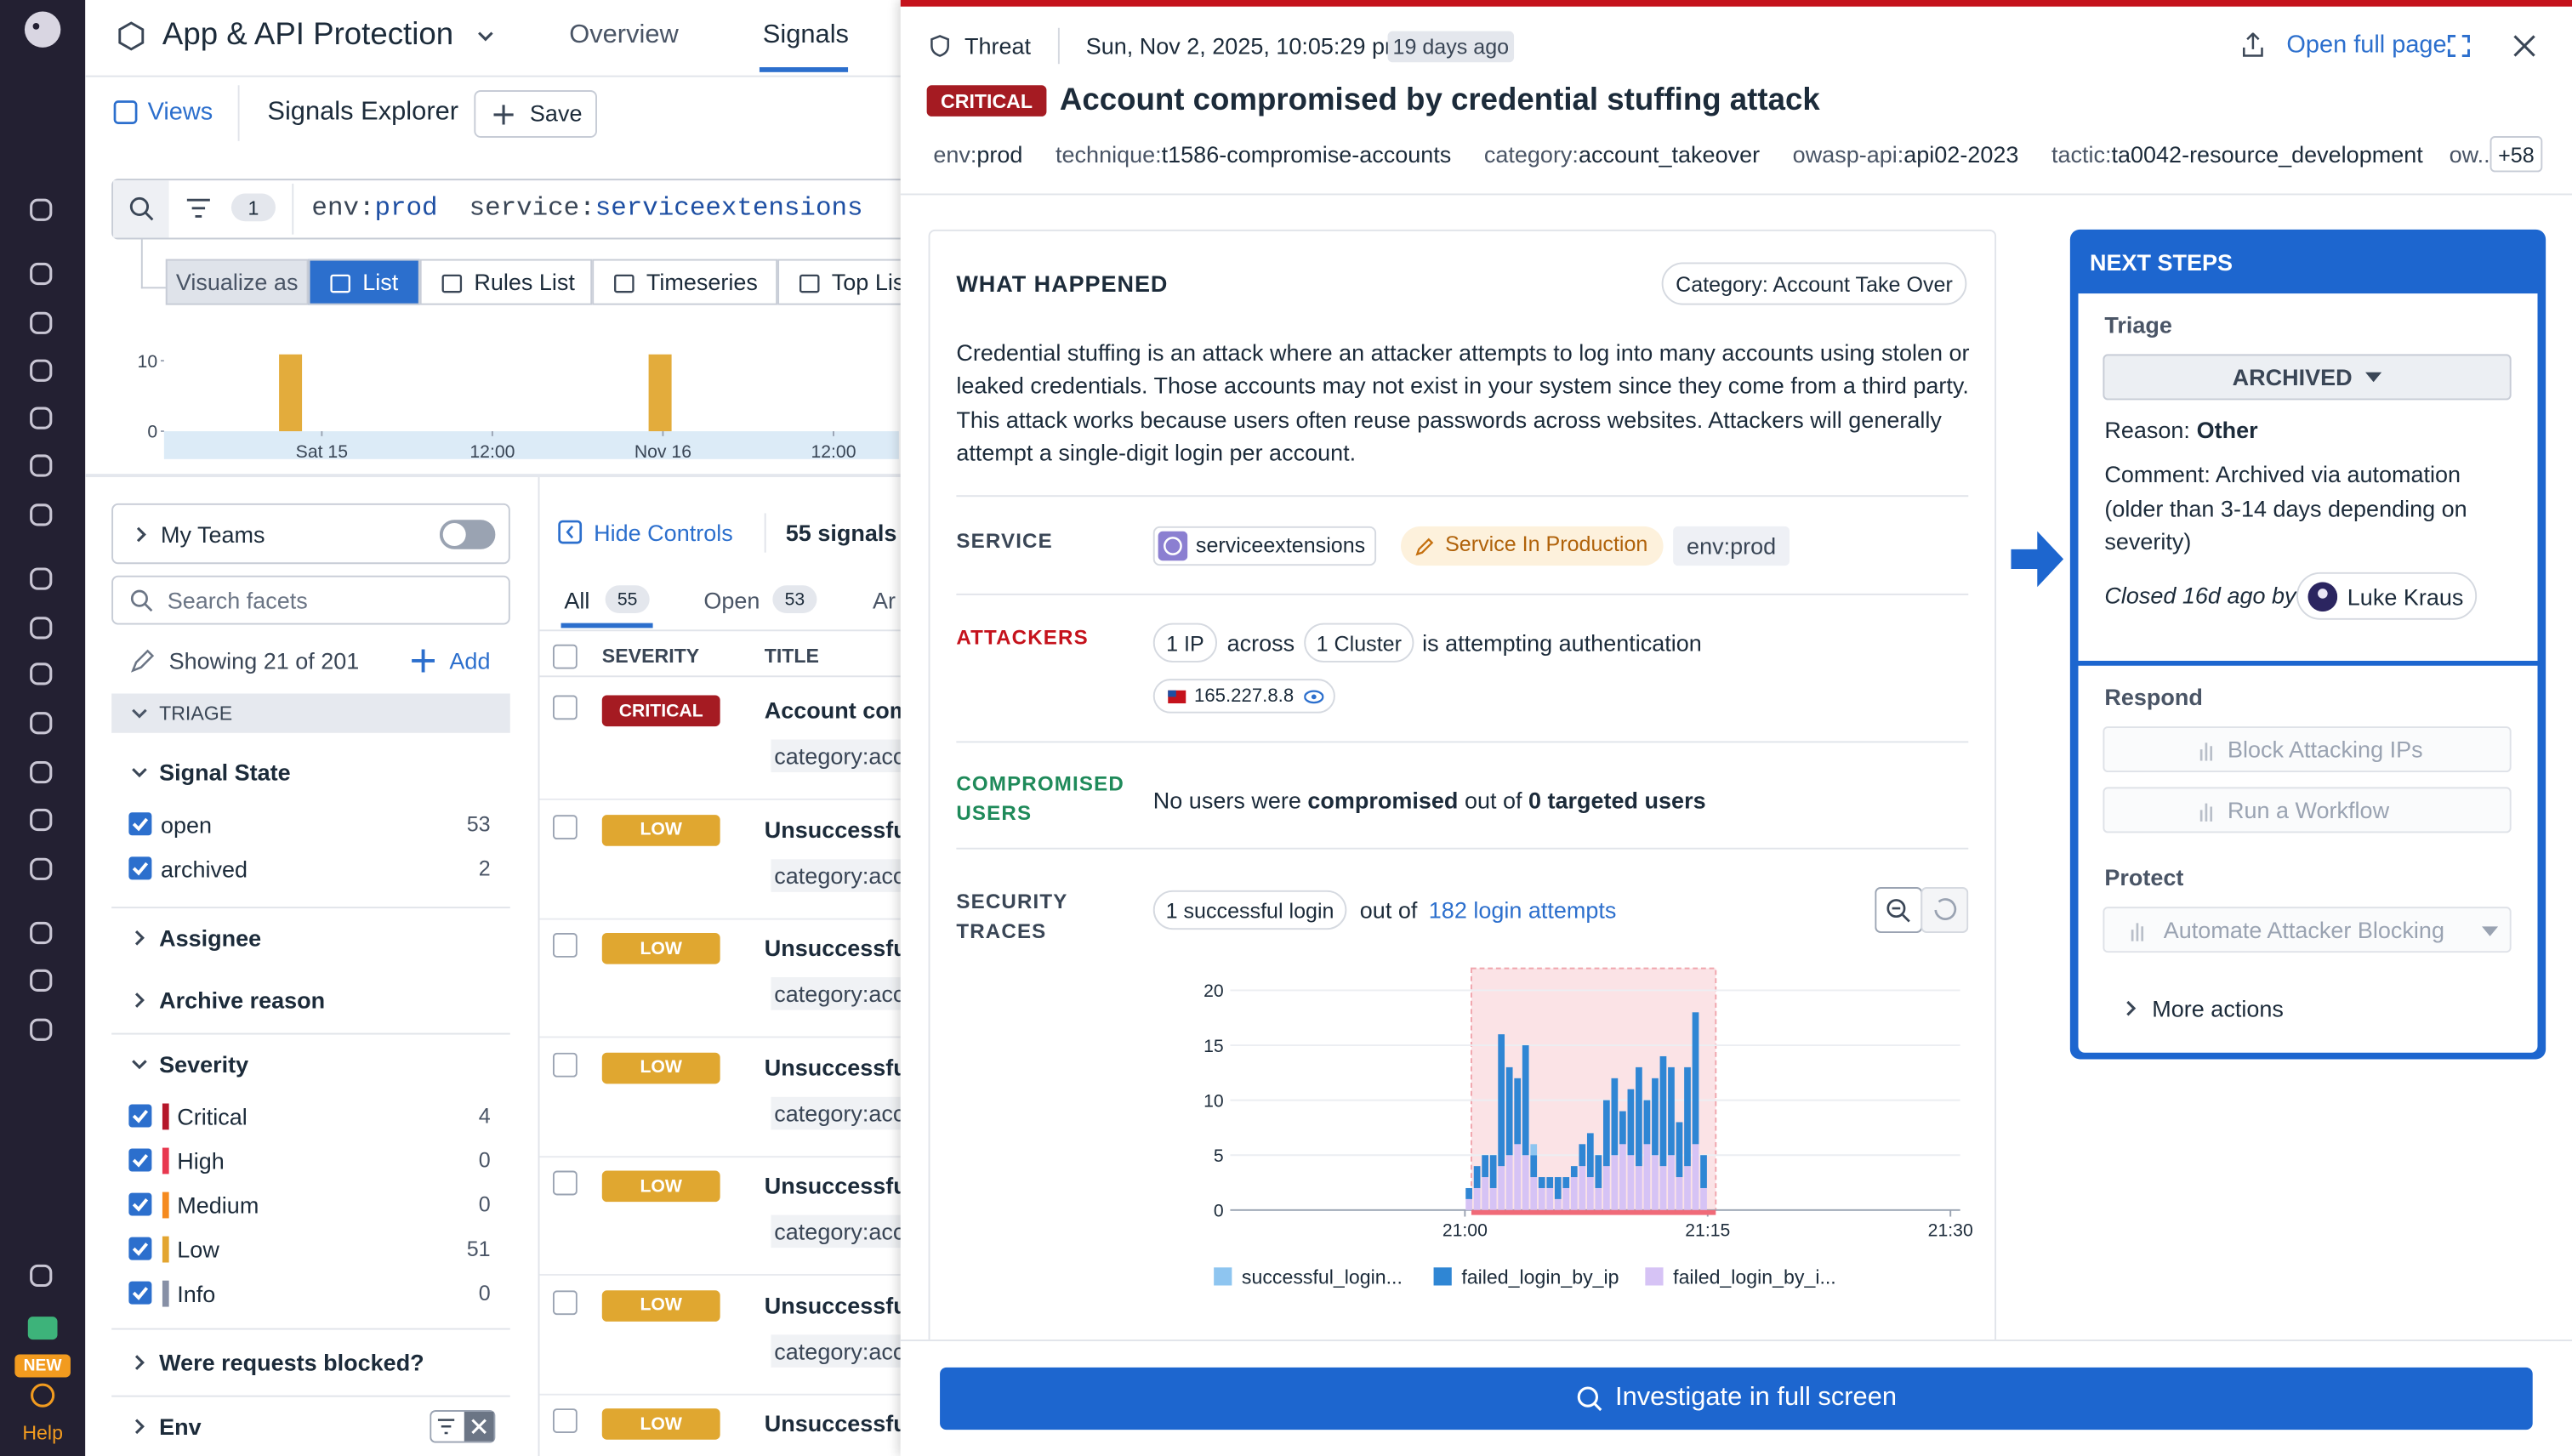  What do you see at coordinates (833, 710) in the screenshot?
I see `signal-title: Account com` at bounding box center [833, 710].